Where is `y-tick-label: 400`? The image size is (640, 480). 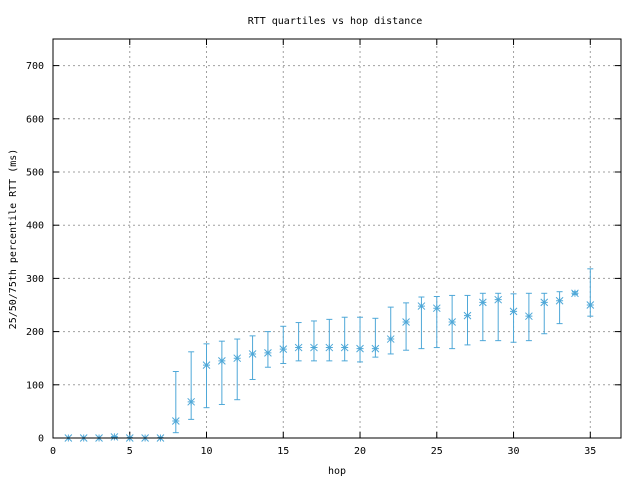 y-tick-label: 400 is located at coordinates (35, 226).